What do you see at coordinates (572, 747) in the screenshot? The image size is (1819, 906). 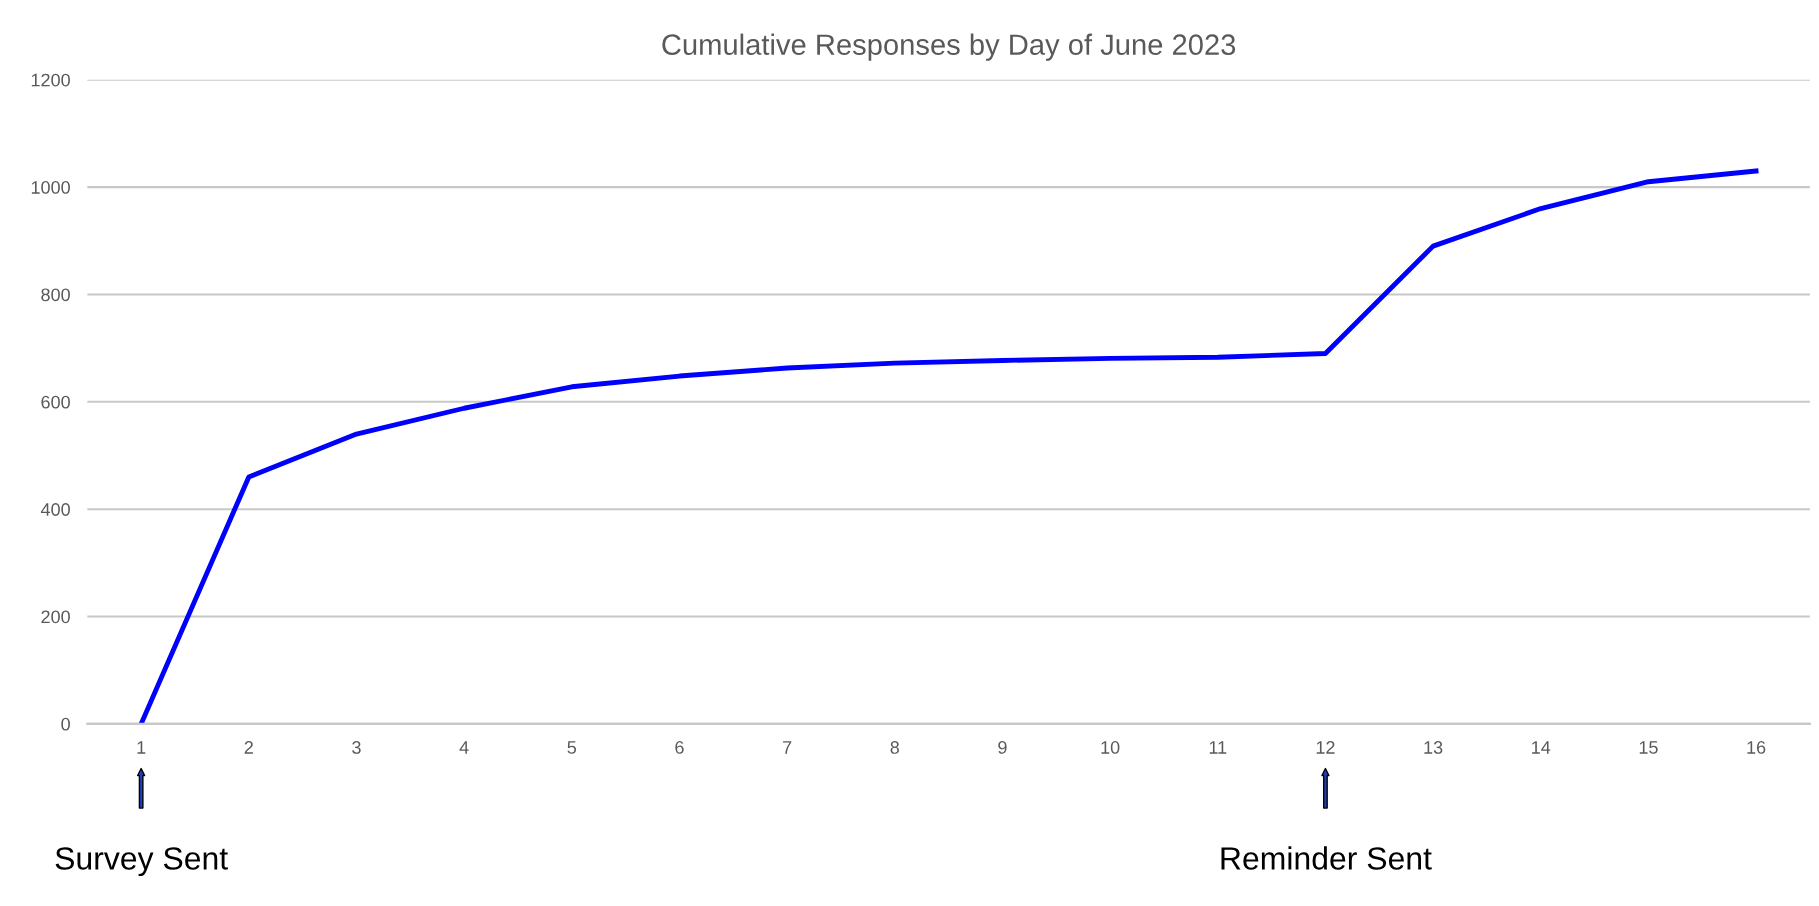 I see `x-tick-label: 5` at bounding box center [572, 747].